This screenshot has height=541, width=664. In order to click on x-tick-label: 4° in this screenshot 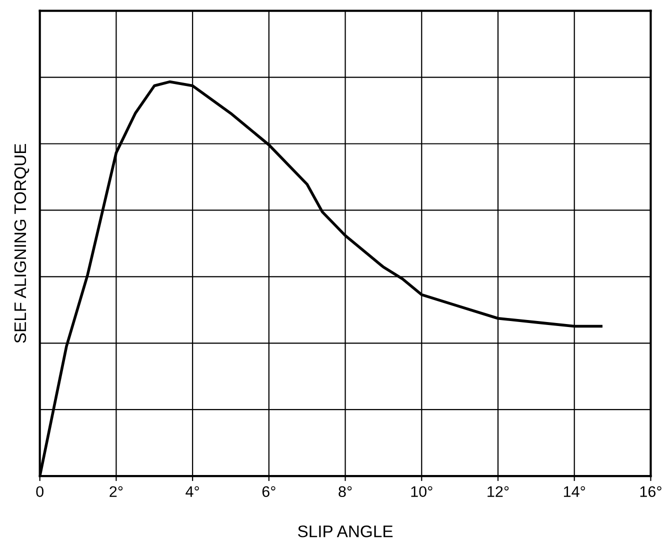, I will do `click(192, 491)`.